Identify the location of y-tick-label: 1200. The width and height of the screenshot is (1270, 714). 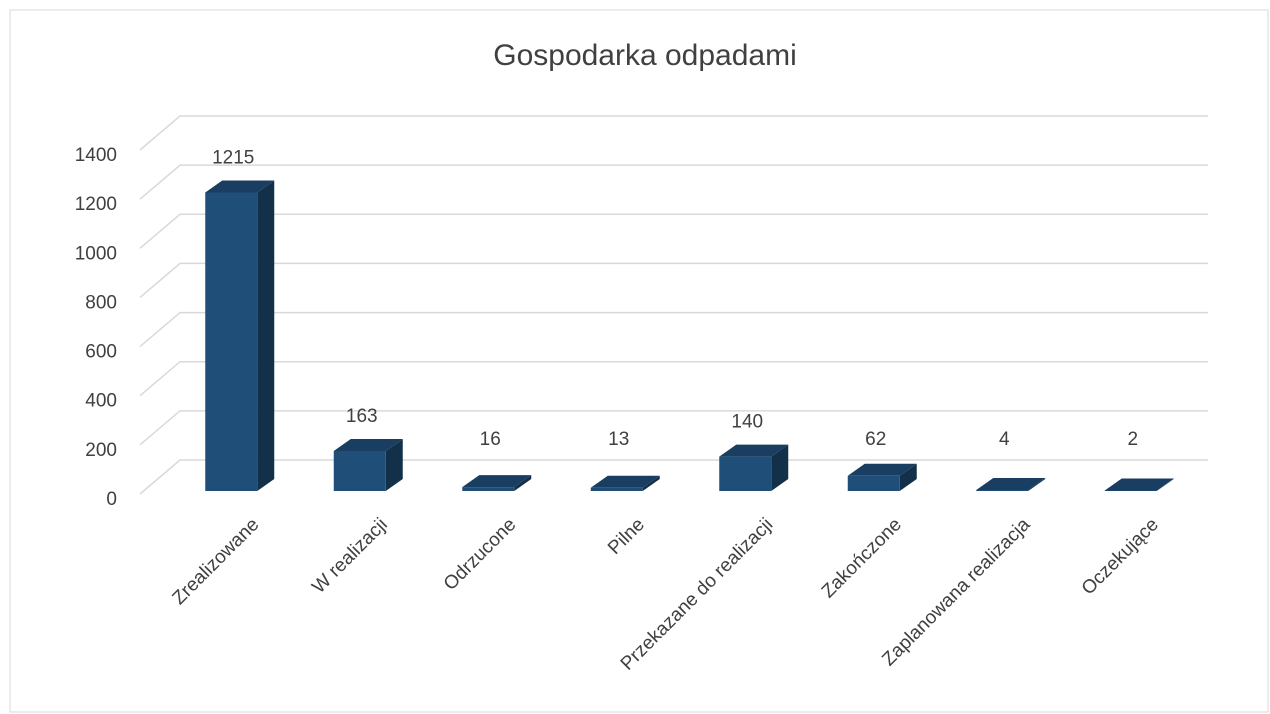
(96, 204).